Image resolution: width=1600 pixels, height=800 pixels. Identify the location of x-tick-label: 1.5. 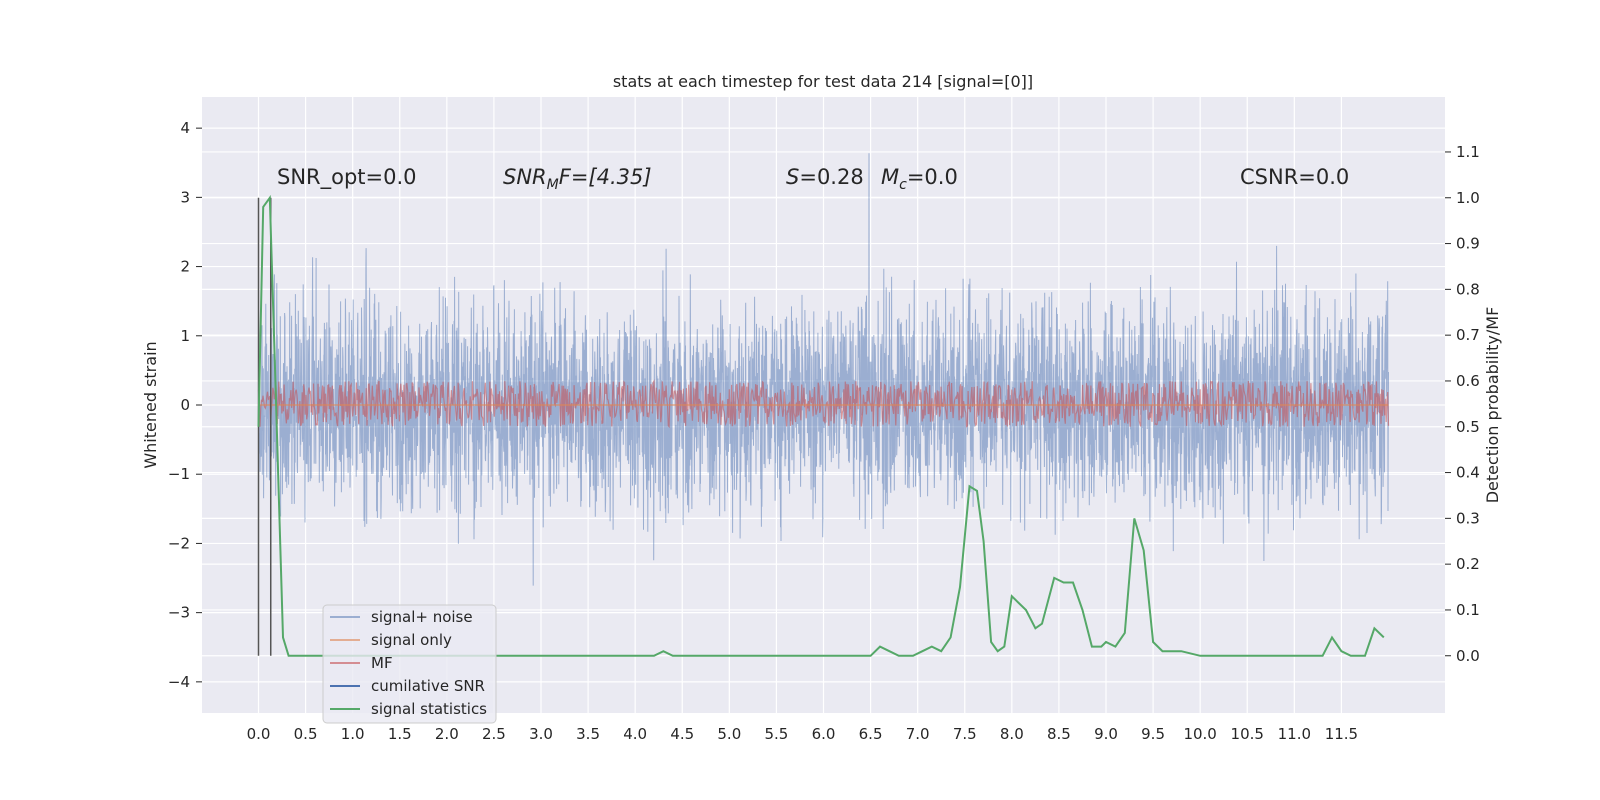
(400, 734).